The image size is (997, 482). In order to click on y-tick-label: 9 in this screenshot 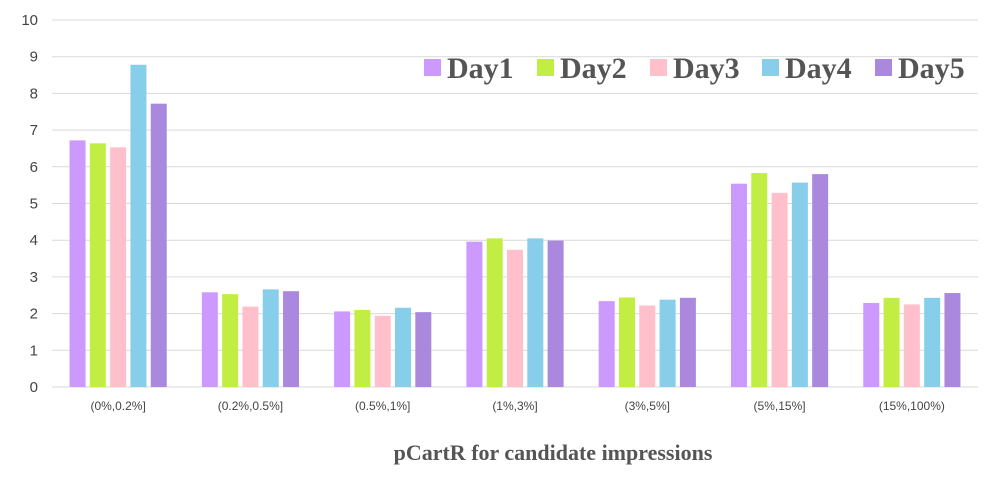, I will do `click(34, 57)`.